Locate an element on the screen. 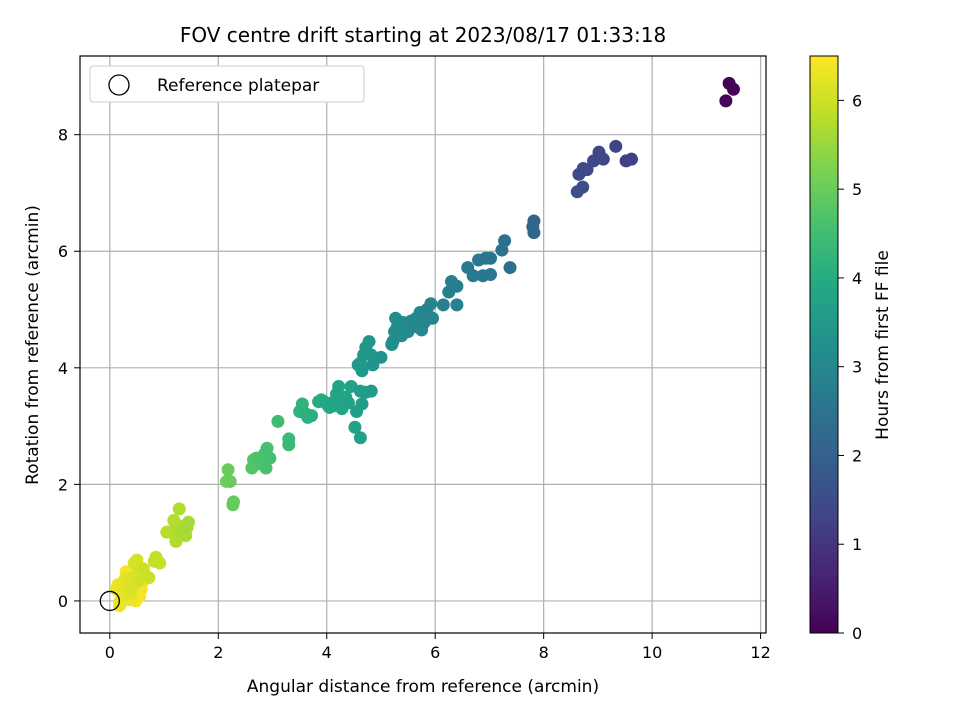 The height and width of the screenshot is (720, 960). x-axis-ticks: 0 2 4 6 8 10 12 is located at coordinates (438, 647).